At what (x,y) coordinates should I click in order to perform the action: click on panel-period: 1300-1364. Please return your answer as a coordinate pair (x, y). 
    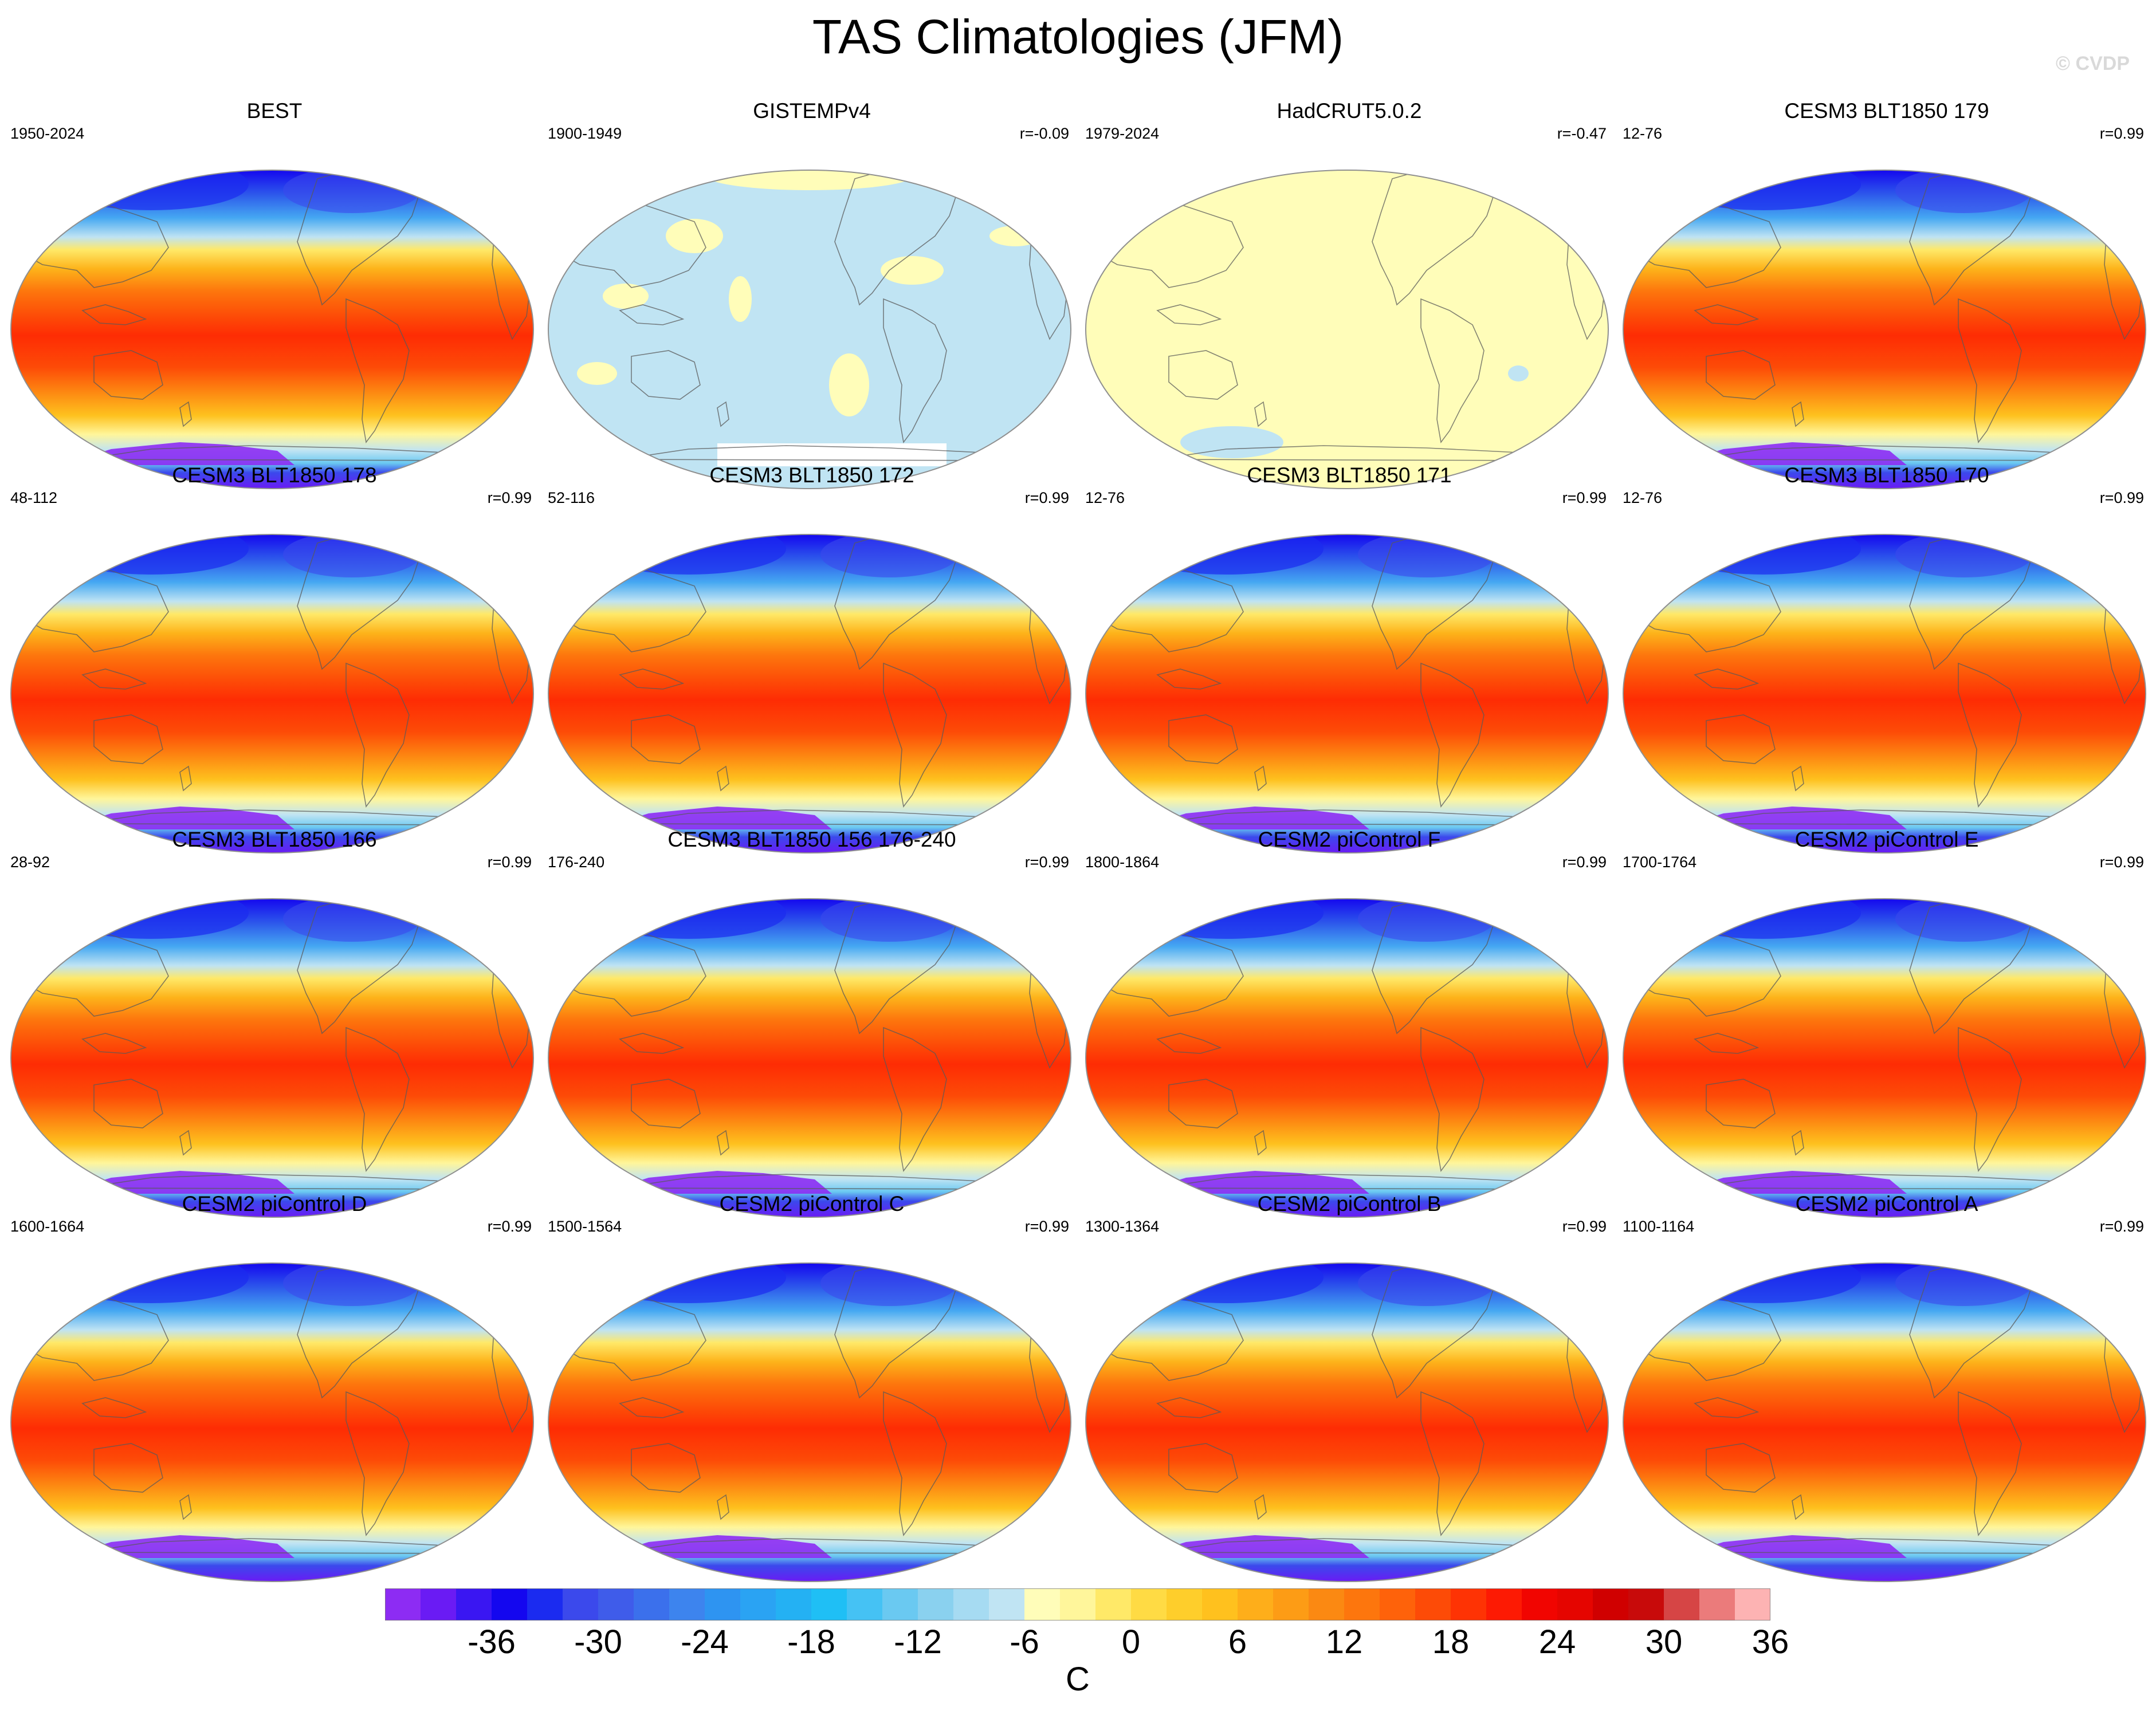
    Looking at the image, I should click on (1122, 1226).